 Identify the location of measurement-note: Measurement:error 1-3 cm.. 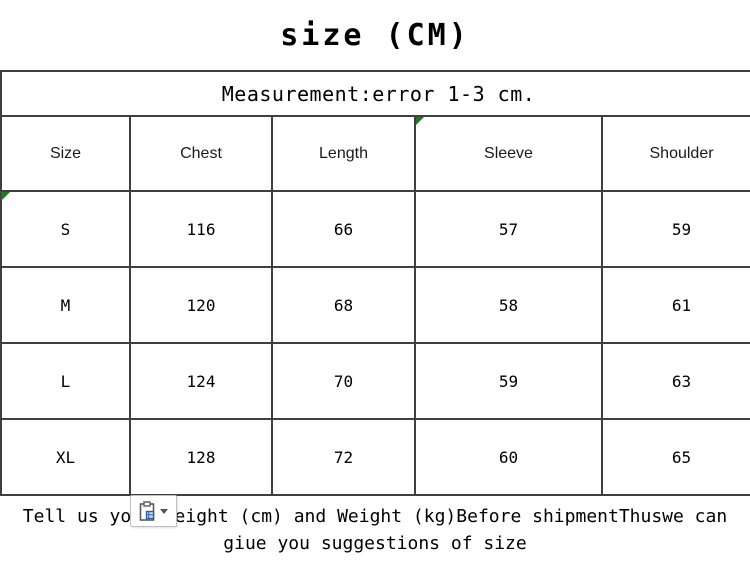
(378, 93).